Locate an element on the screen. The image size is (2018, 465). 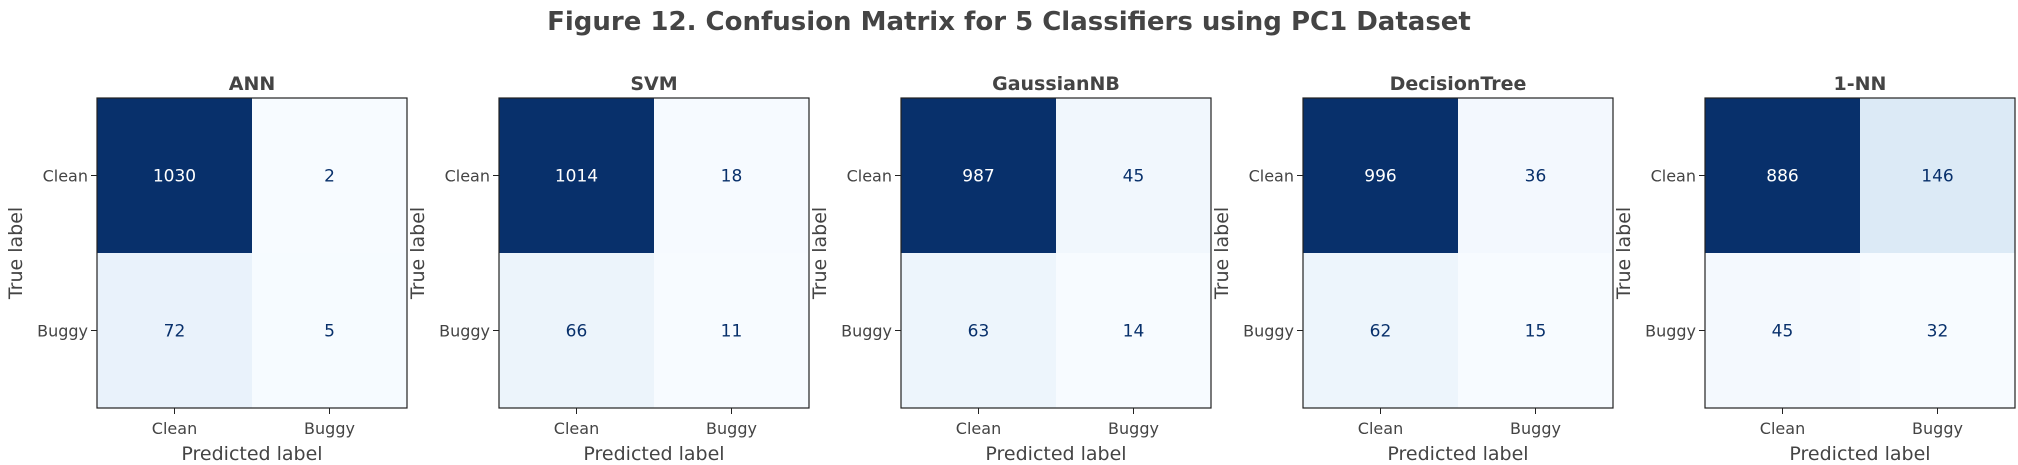
cell-value-label: 886 is located at coordinates (1782, 177).